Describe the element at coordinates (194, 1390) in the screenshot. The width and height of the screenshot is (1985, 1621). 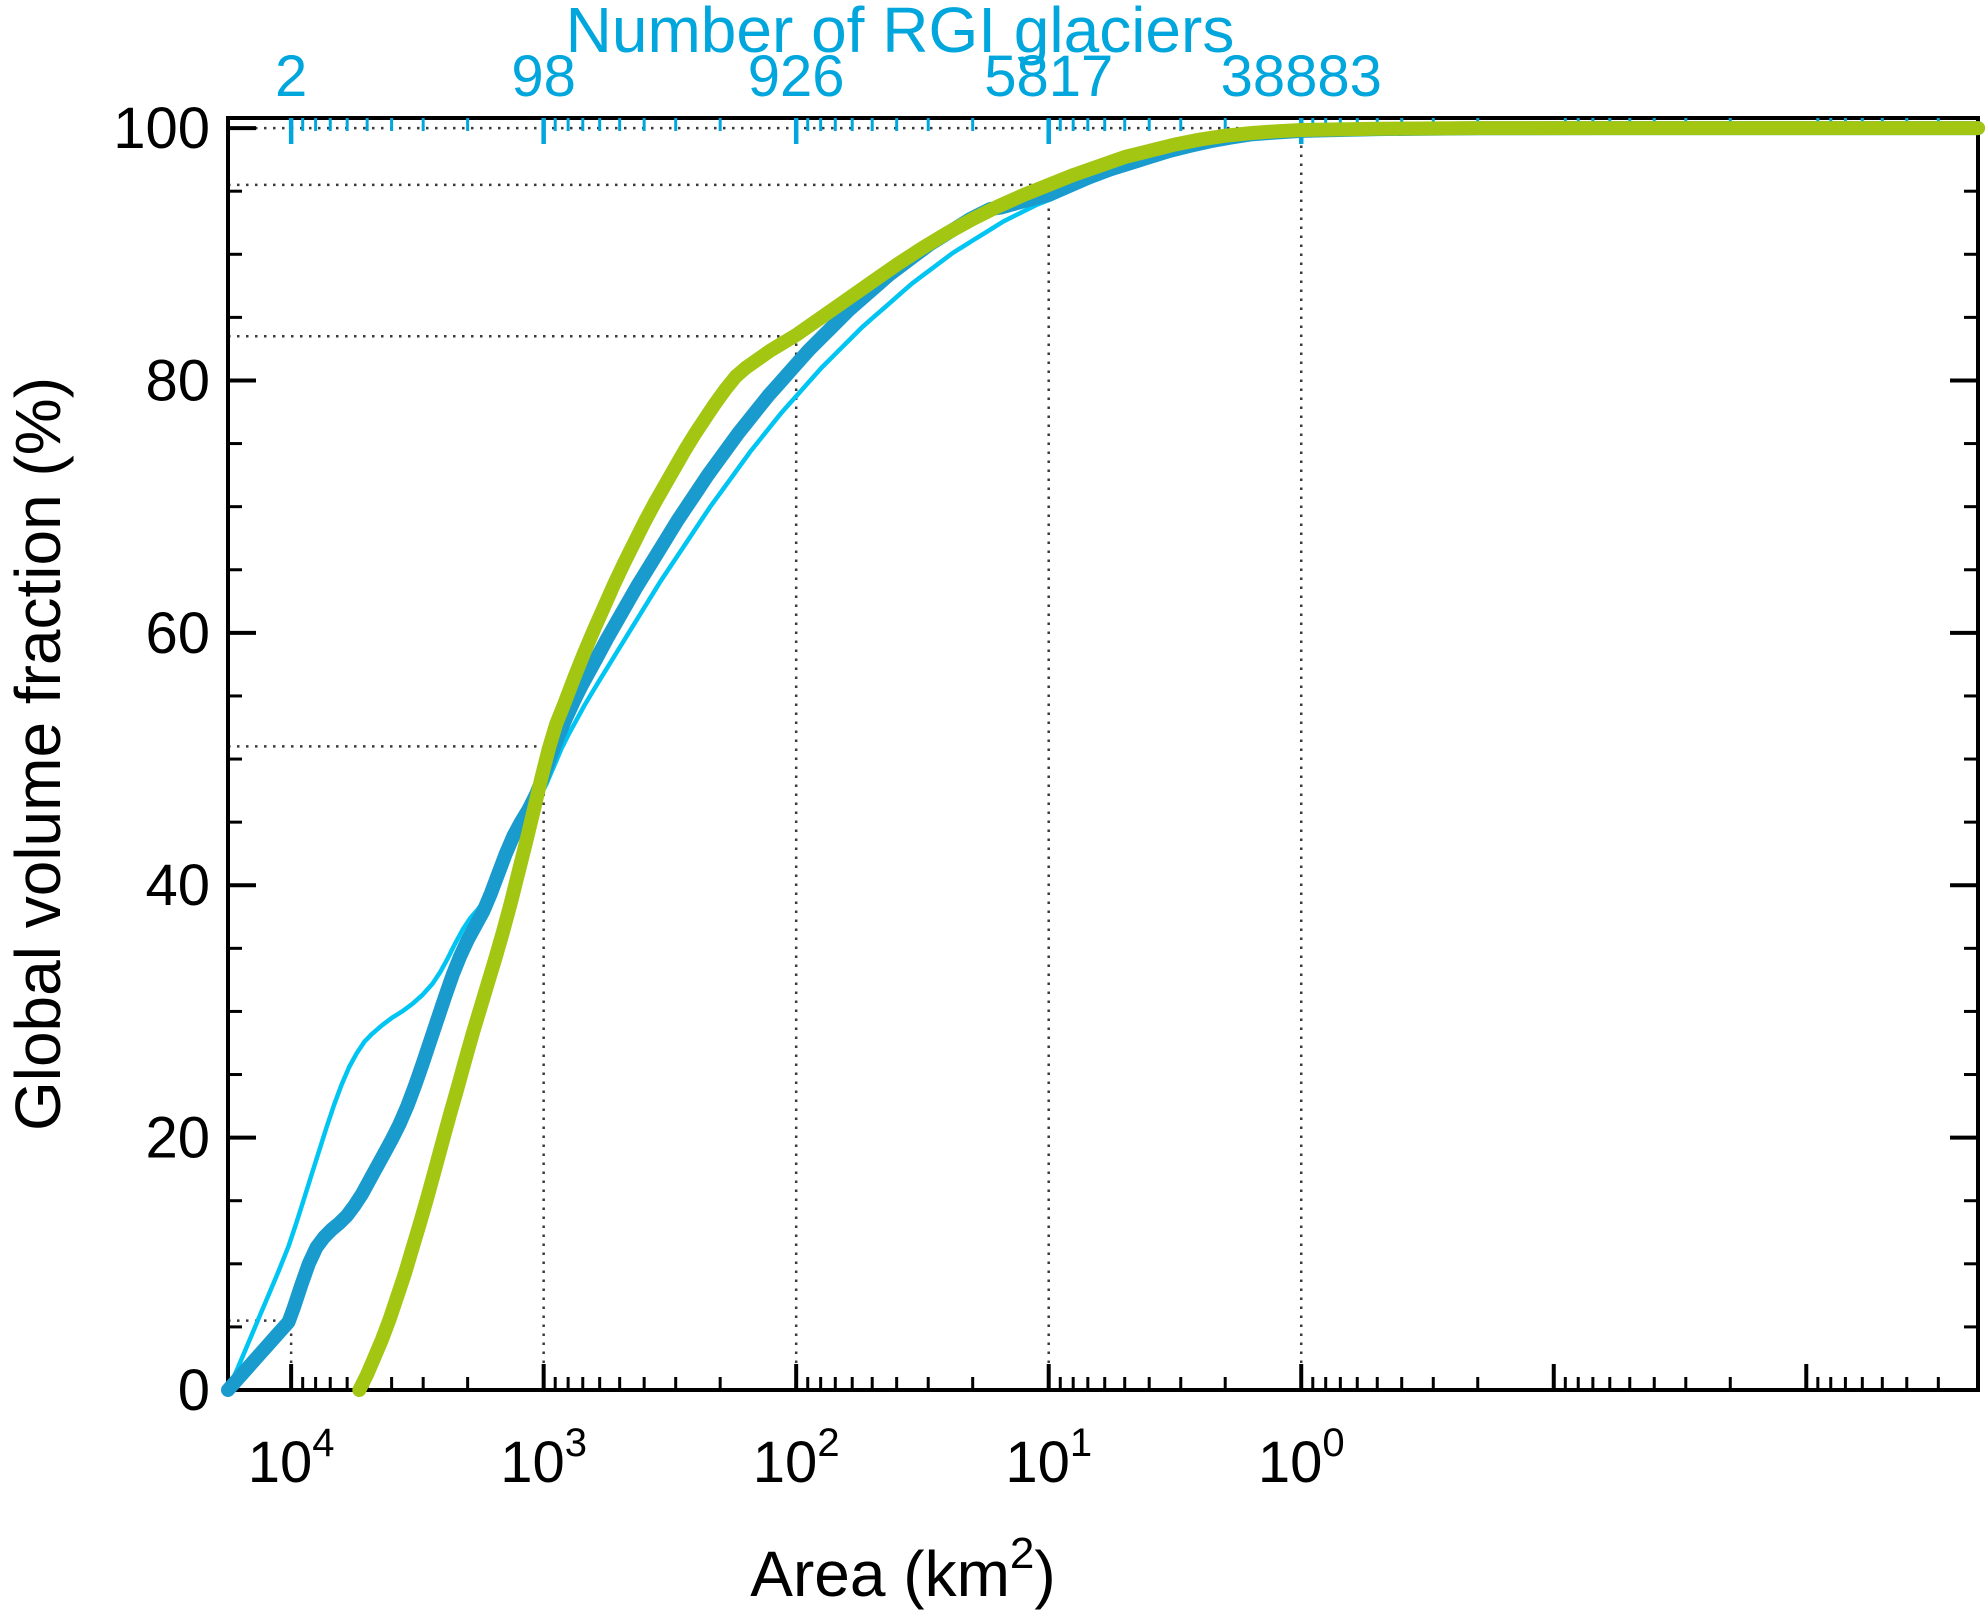
I see `y-tick-label: 0` at that location.